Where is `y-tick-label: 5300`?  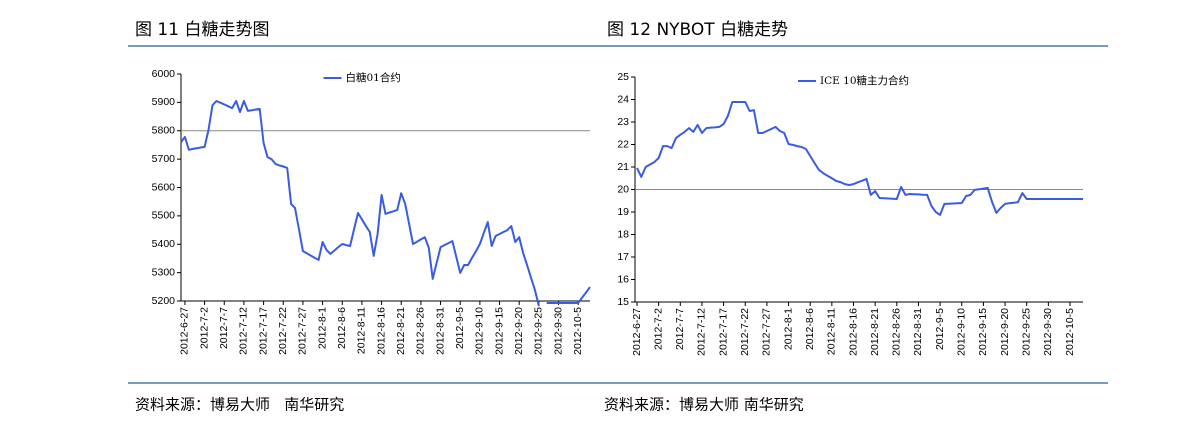
y-tick-label: 5300 is located at coordinates (164, 272).